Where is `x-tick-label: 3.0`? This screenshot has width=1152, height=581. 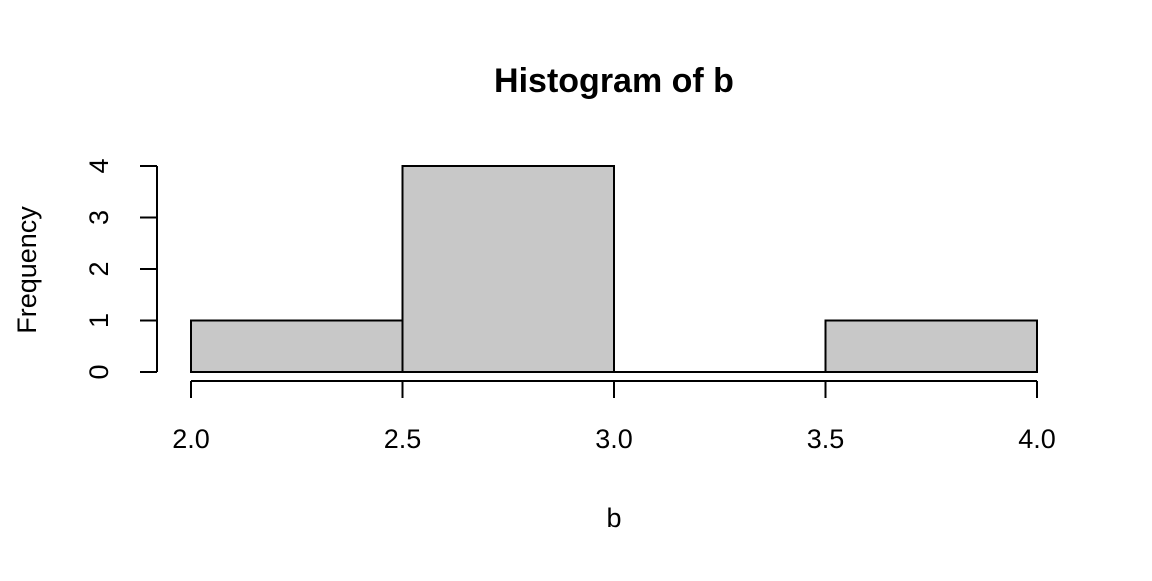 x-tick-label: 3.0 is located at coordinates (614, 439).